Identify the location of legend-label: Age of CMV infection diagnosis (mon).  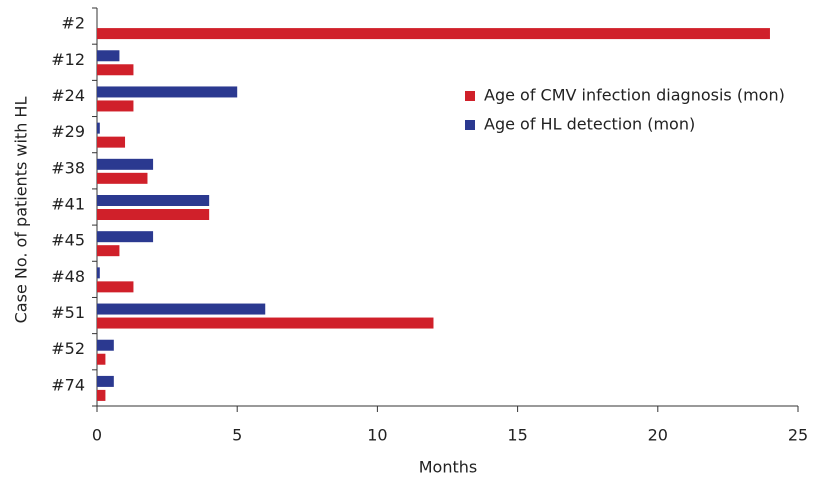
(634, 95).